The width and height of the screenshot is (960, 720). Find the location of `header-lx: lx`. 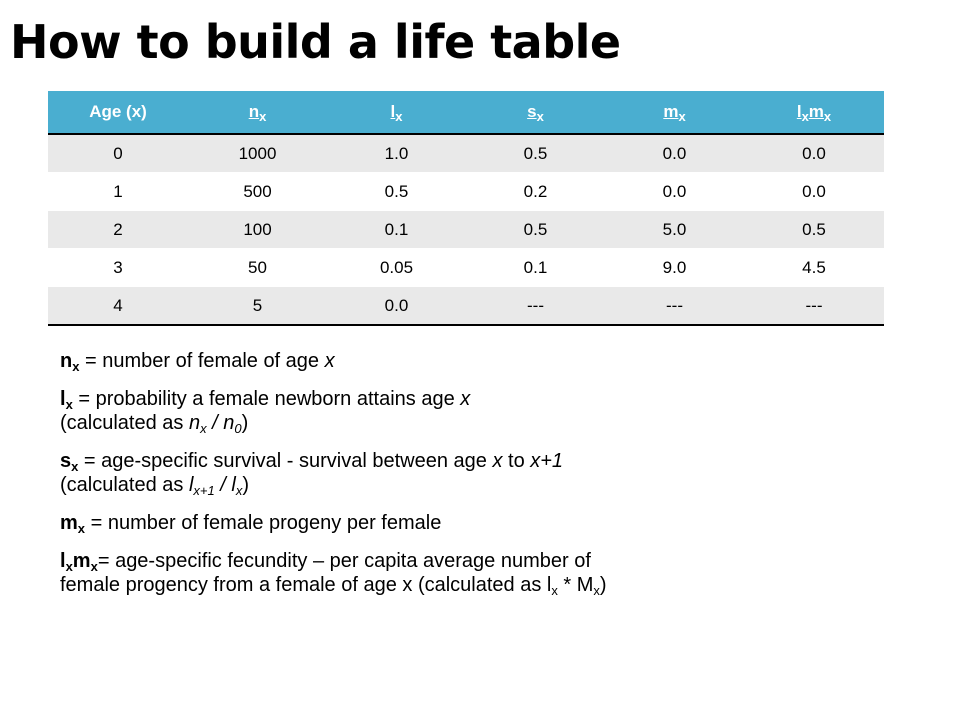

header-lx: lx is located at coordinates (396, 113).